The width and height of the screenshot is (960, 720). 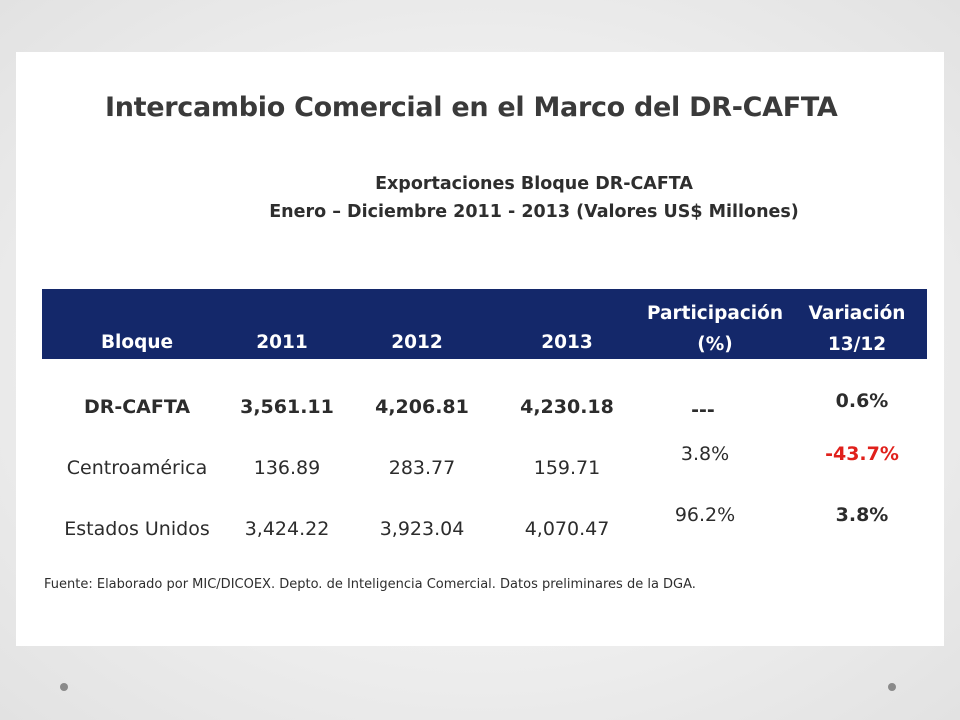 I want to click on right-dot-decoration, so click(x=892, y=687).